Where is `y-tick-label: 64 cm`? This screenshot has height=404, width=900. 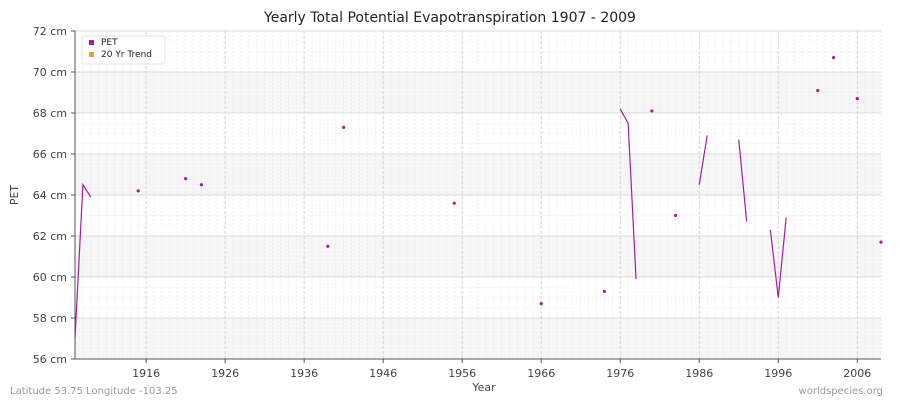
y-tick-label: 64 cm is located at coordinates (50, 195).